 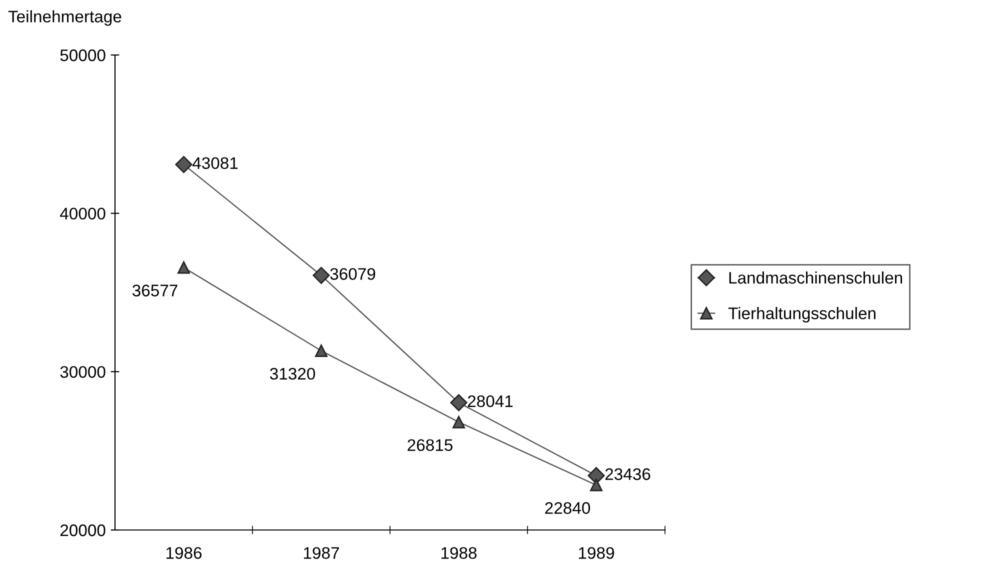 I want to click on y-tick-label: 30000, so click(x=83, y=372).